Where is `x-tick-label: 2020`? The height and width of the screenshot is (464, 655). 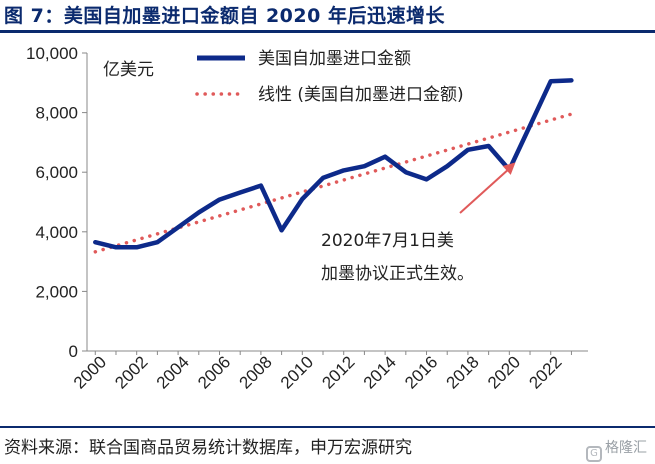 x-tick-label: 2020 is located at coordinates (504, 372).